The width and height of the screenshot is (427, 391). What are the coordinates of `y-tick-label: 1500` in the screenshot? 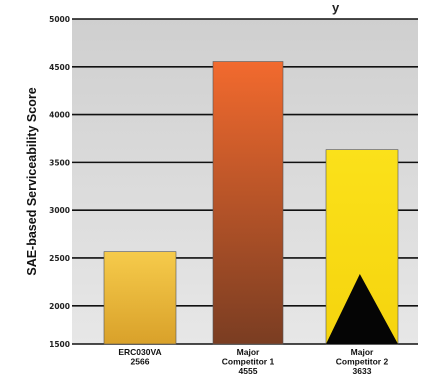 It's located at (59, 344).